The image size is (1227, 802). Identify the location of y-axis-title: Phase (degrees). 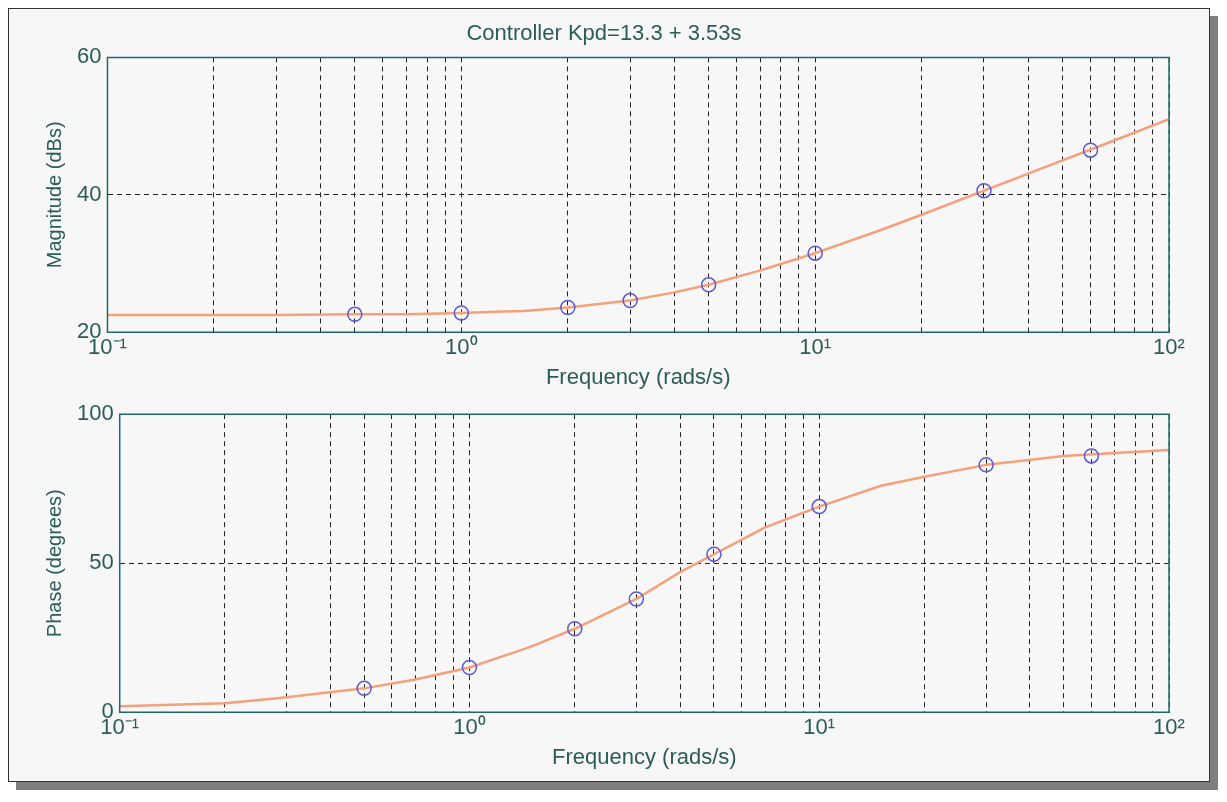
(53, 563).